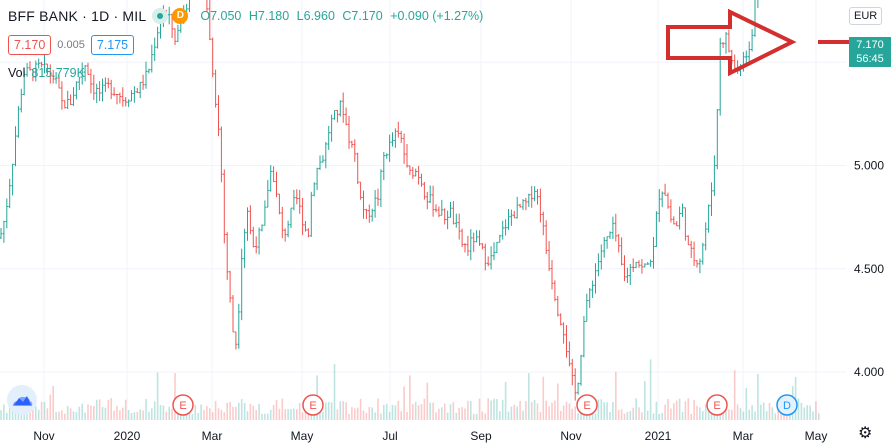 The image size is (894, 448). Describe the element at coordinates (866, 16) in the screenshot. I see `currency-button: EUR` at that location.